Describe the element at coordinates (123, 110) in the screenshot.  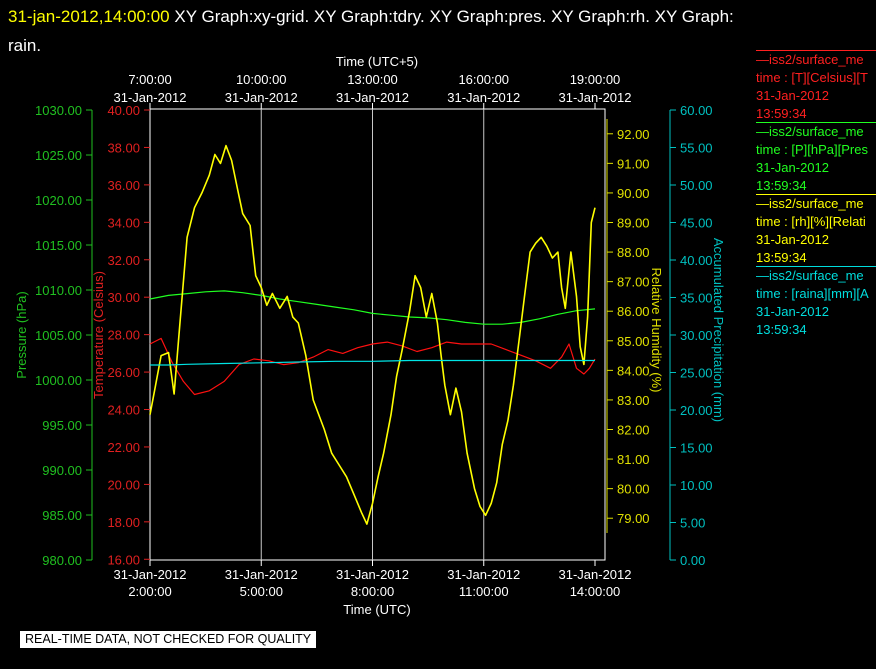
I see `temperature-tick-label: 40.00` at that location.